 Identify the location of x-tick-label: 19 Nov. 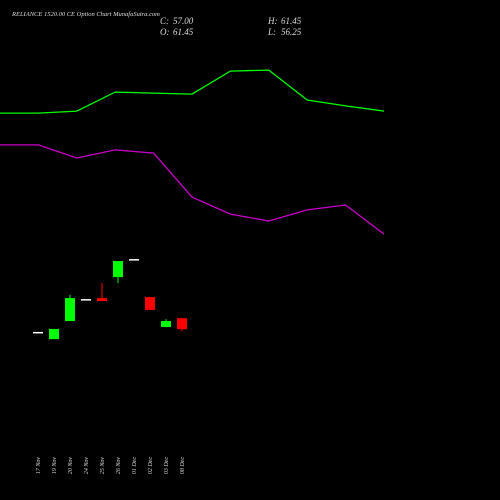
(55, 466).